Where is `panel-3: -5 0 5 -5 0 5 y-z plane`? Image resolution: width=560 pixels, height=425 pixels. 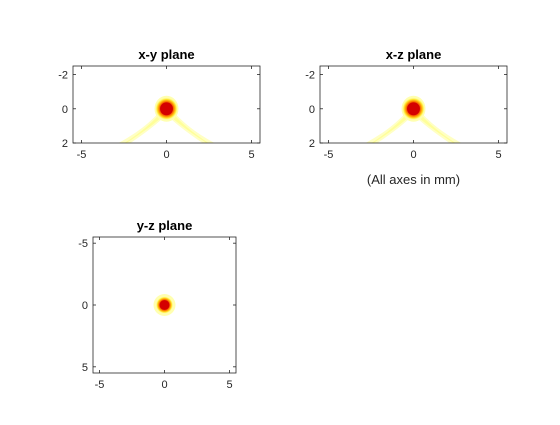
panel-3: -5 0 5 -5 0 5 y-z plane is located at coordinates (157, 304).